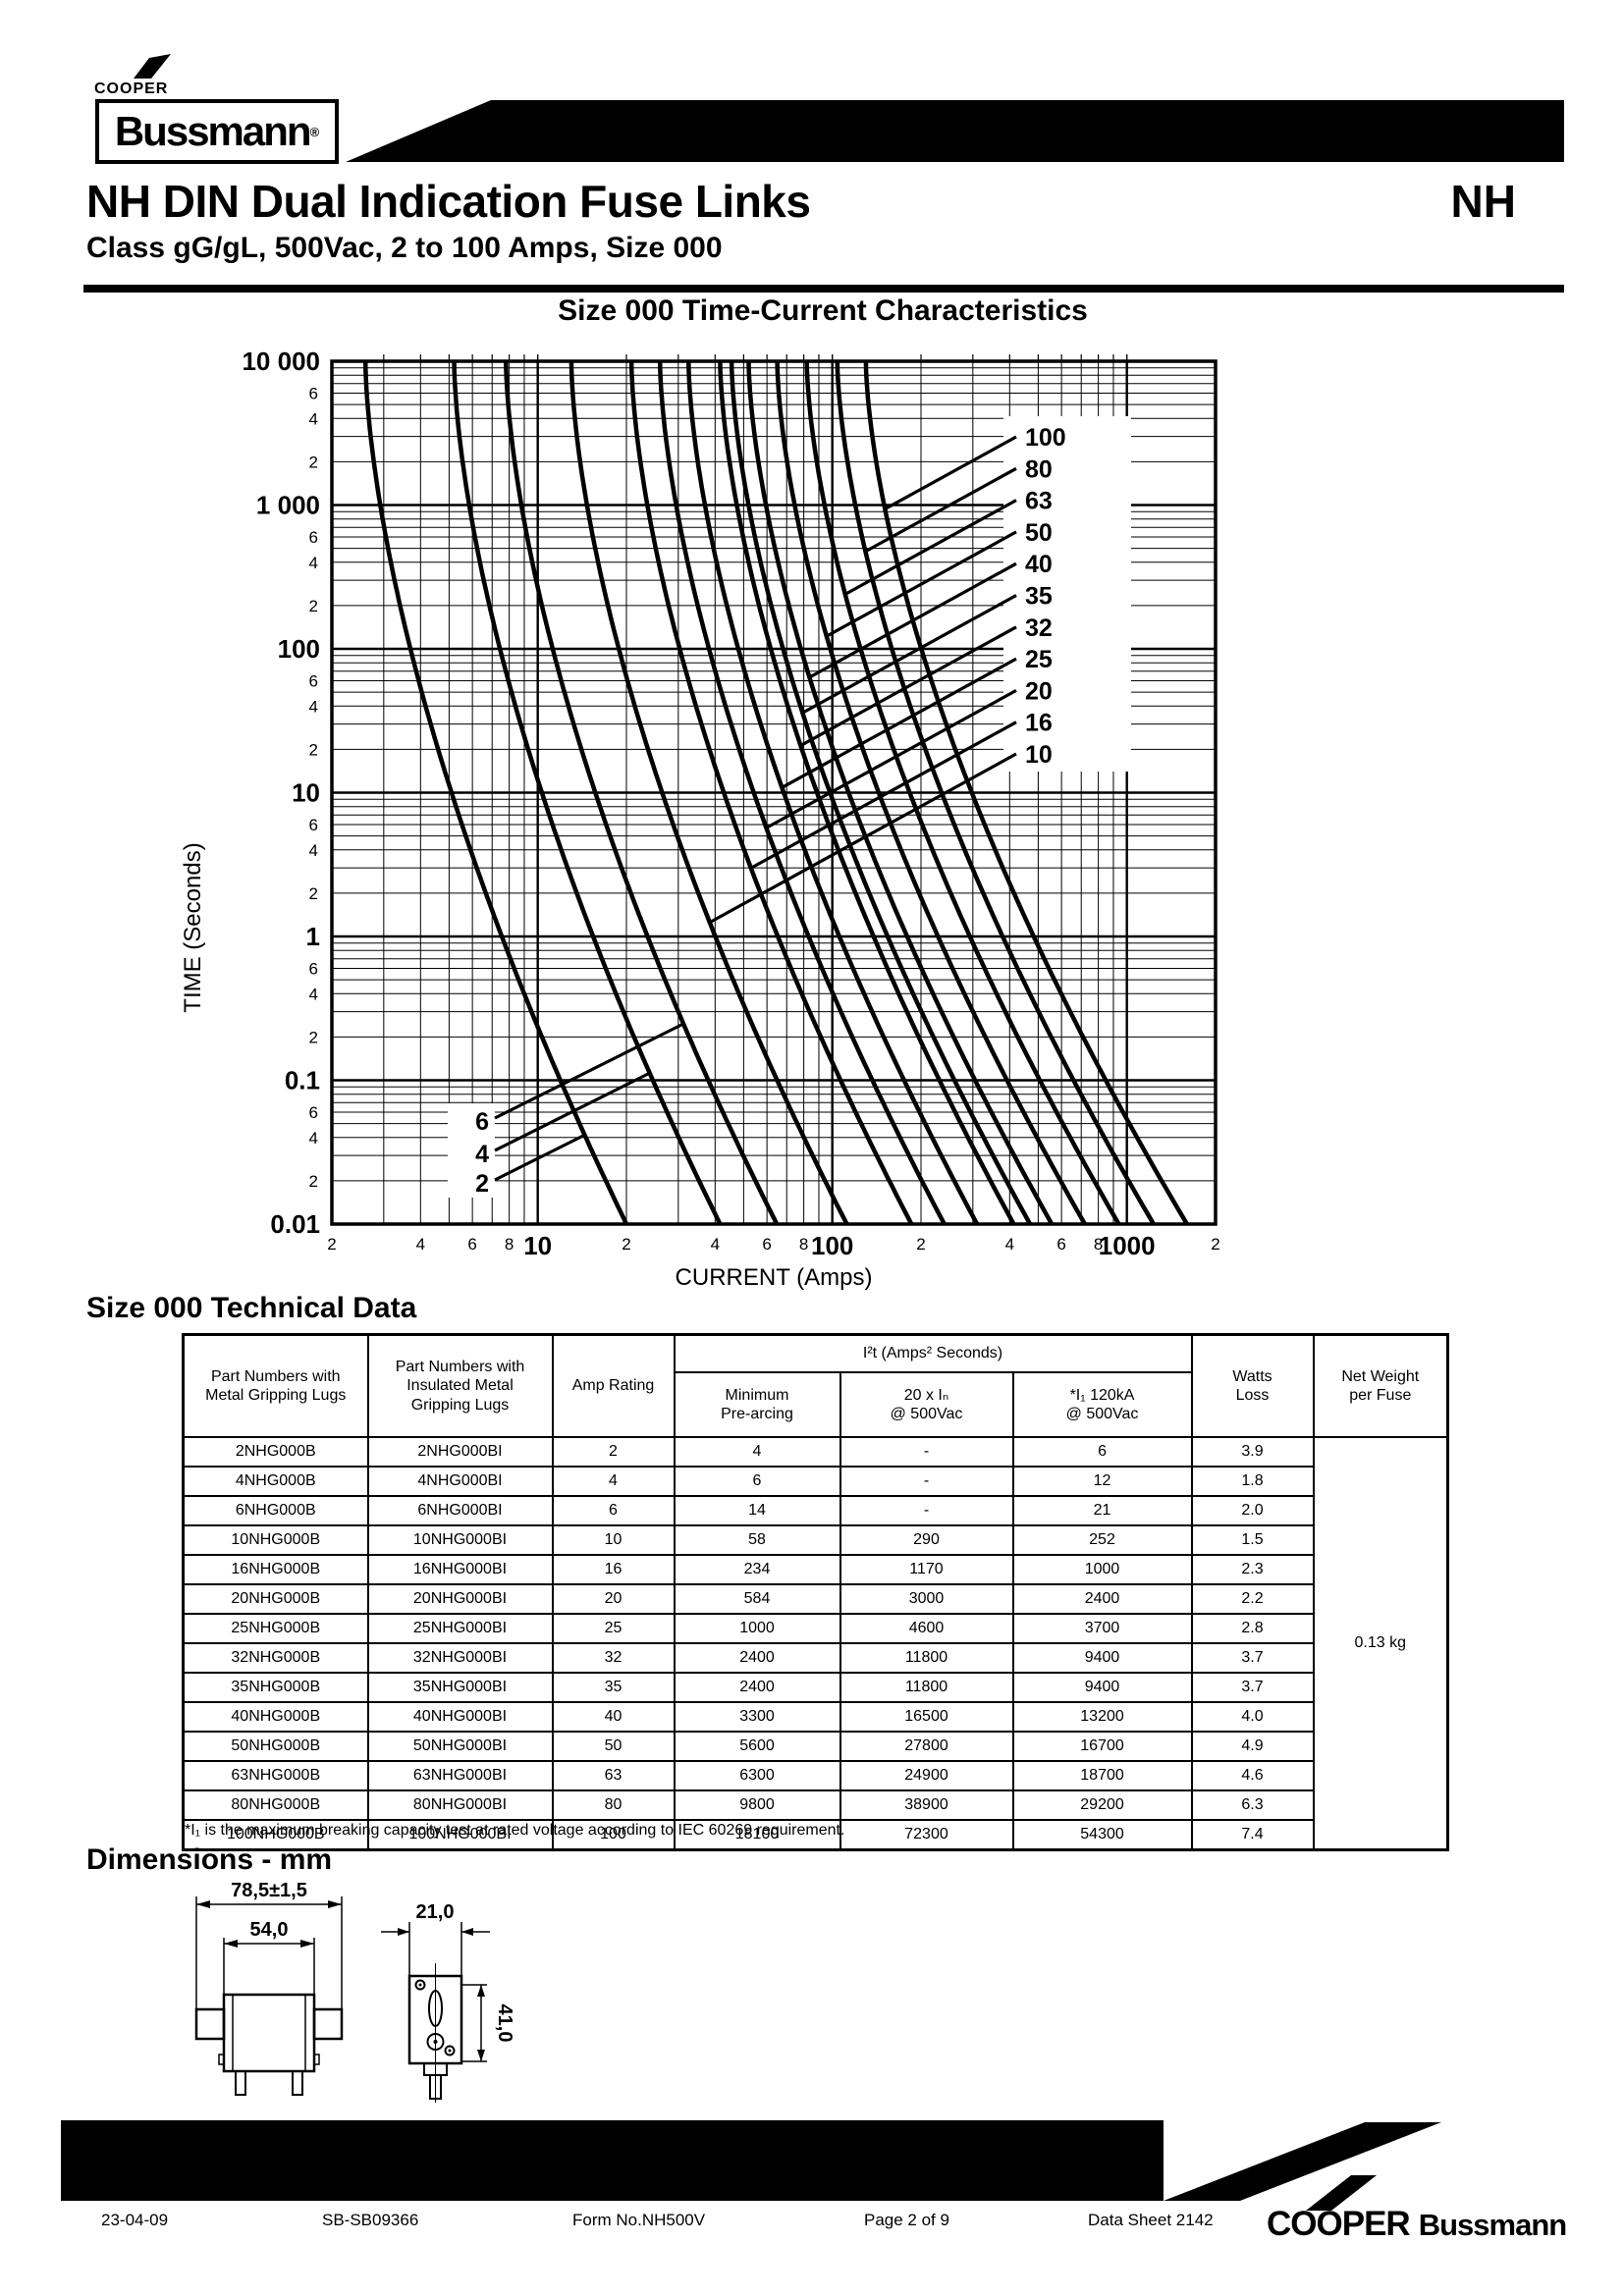 The image size is (1624, 2296). What do you see at coordinates (482, 1184) in the screenshot?
I see `legend-label-2a: 2` at bounding box center [482, 1184].